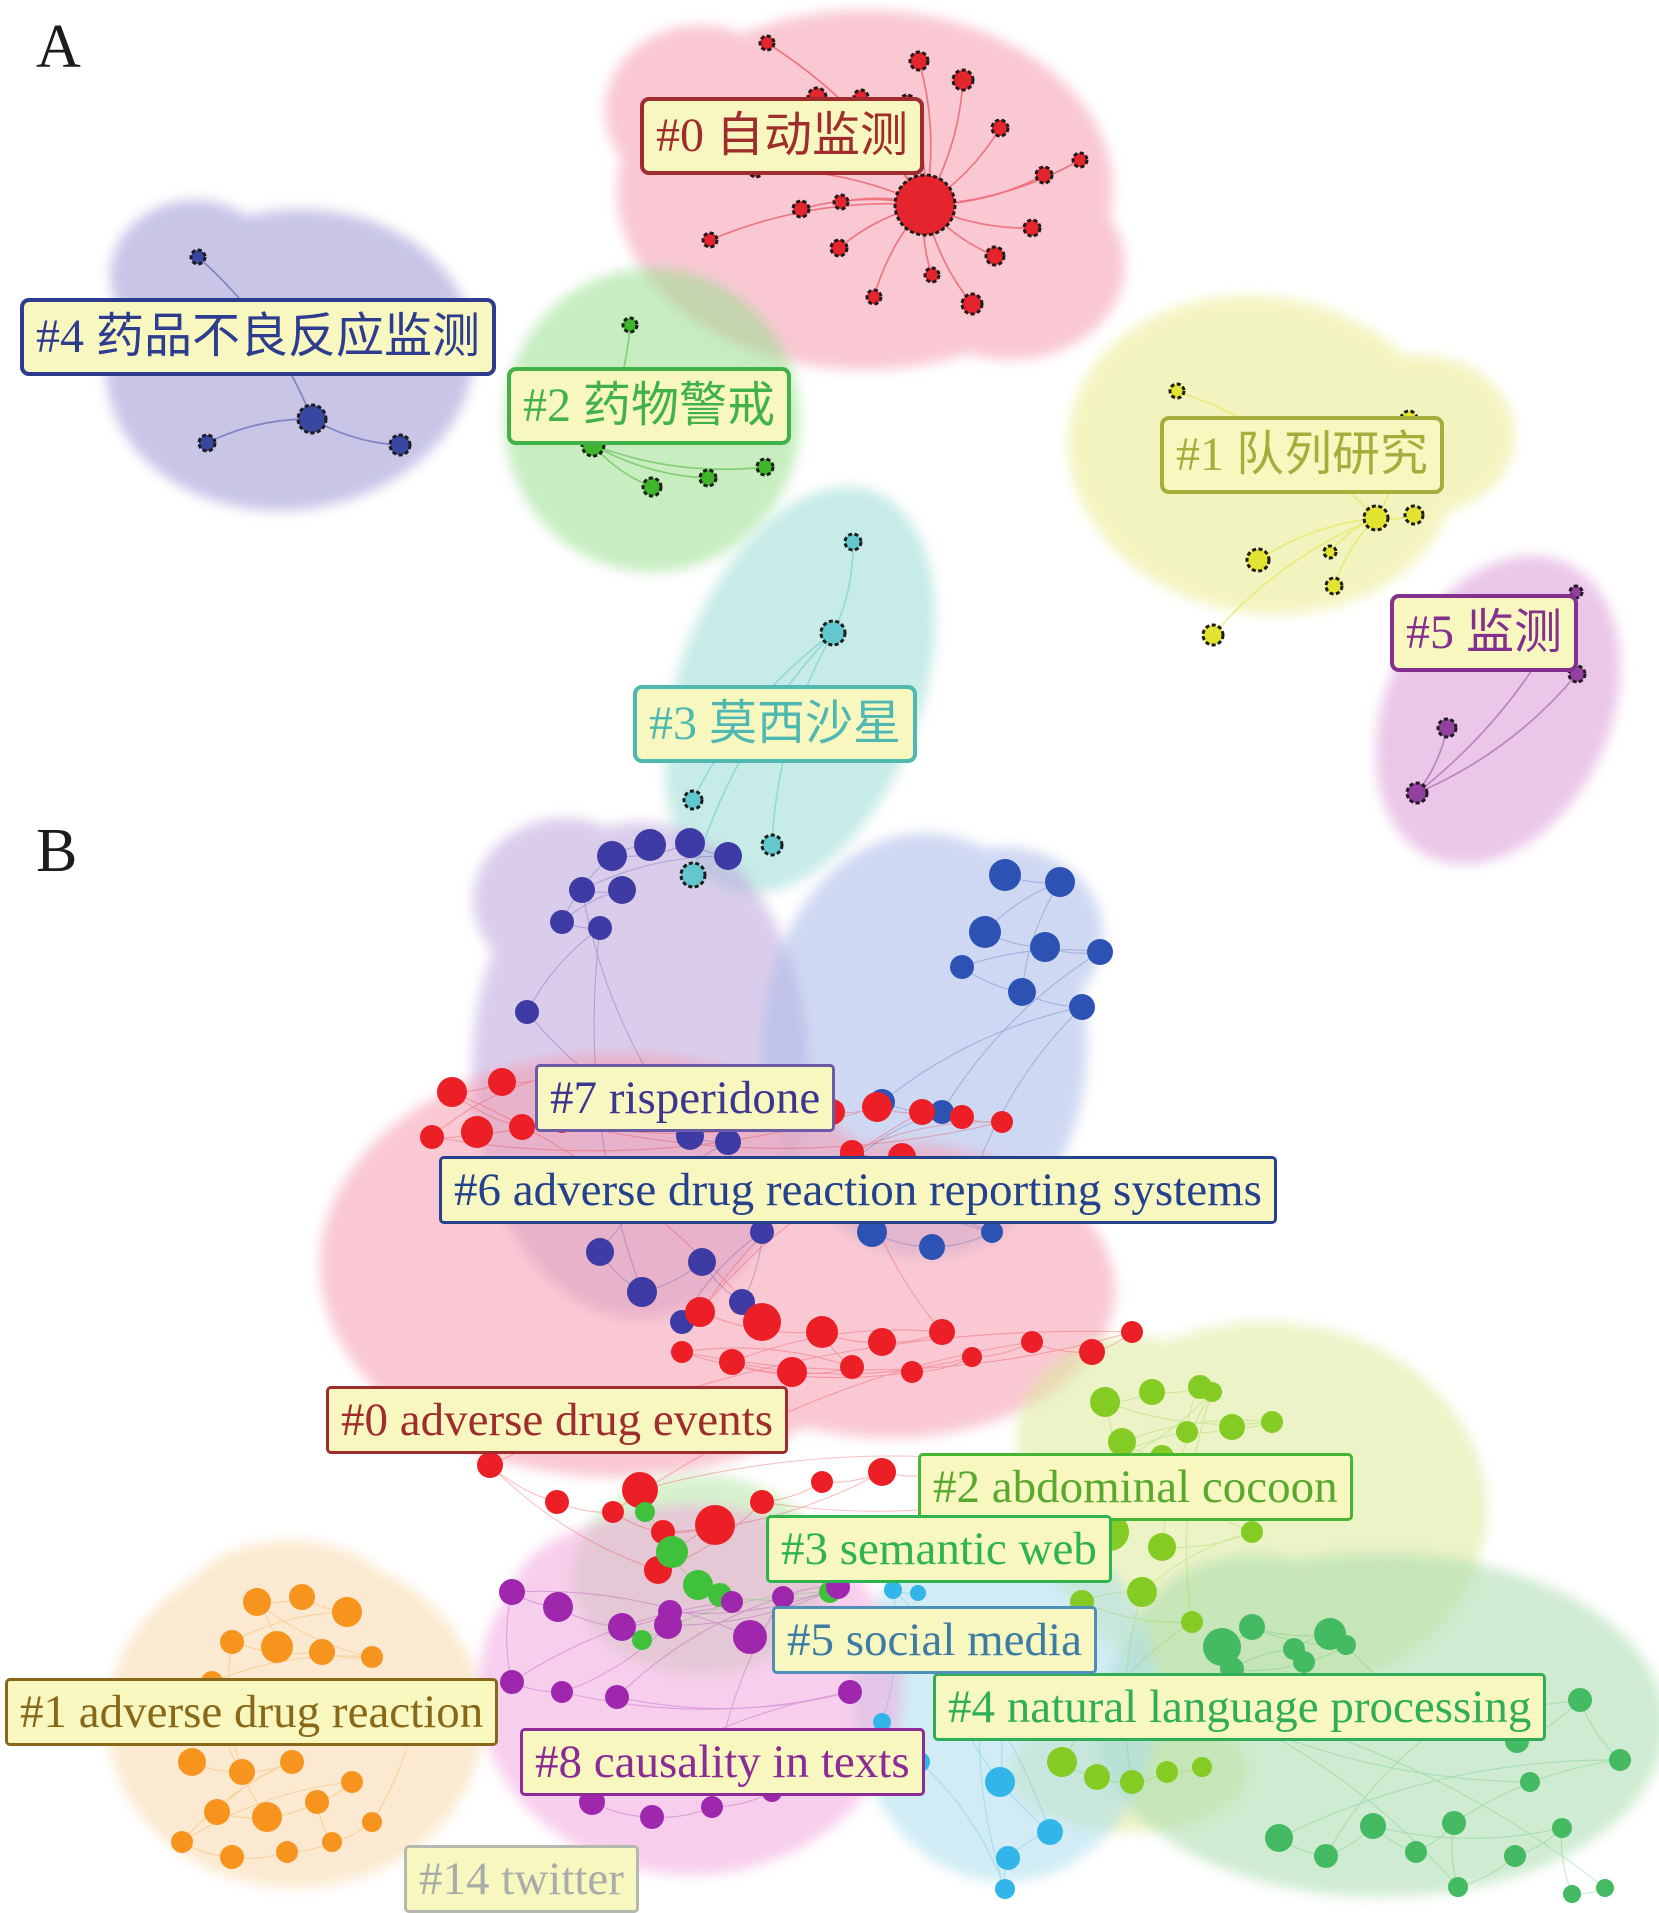 This screenshot has height=1913, width=1659. I want to click on cluster-a2-blob, so click(652, 420).